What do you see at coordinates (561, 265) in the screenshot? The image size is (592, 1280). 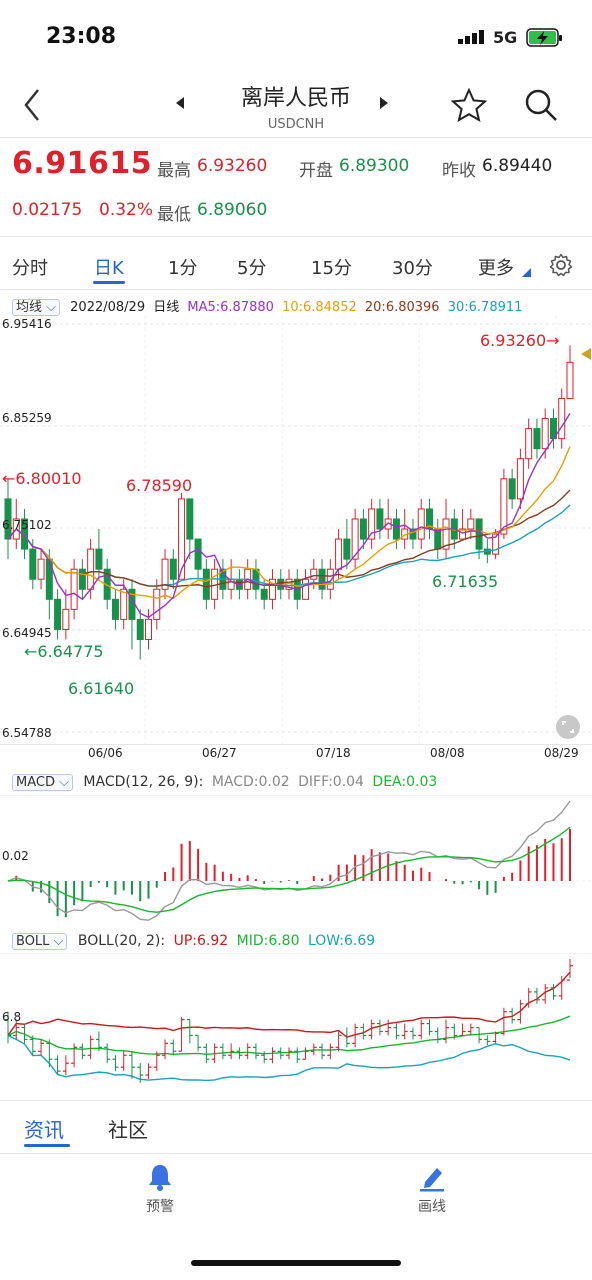 I see `settings-gear-icon` at bounding box center [561, 265].